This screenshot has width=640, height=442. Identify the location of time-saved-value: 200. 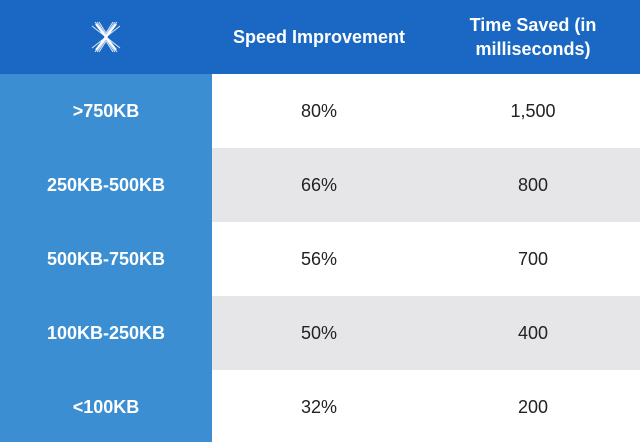
(533, 406).